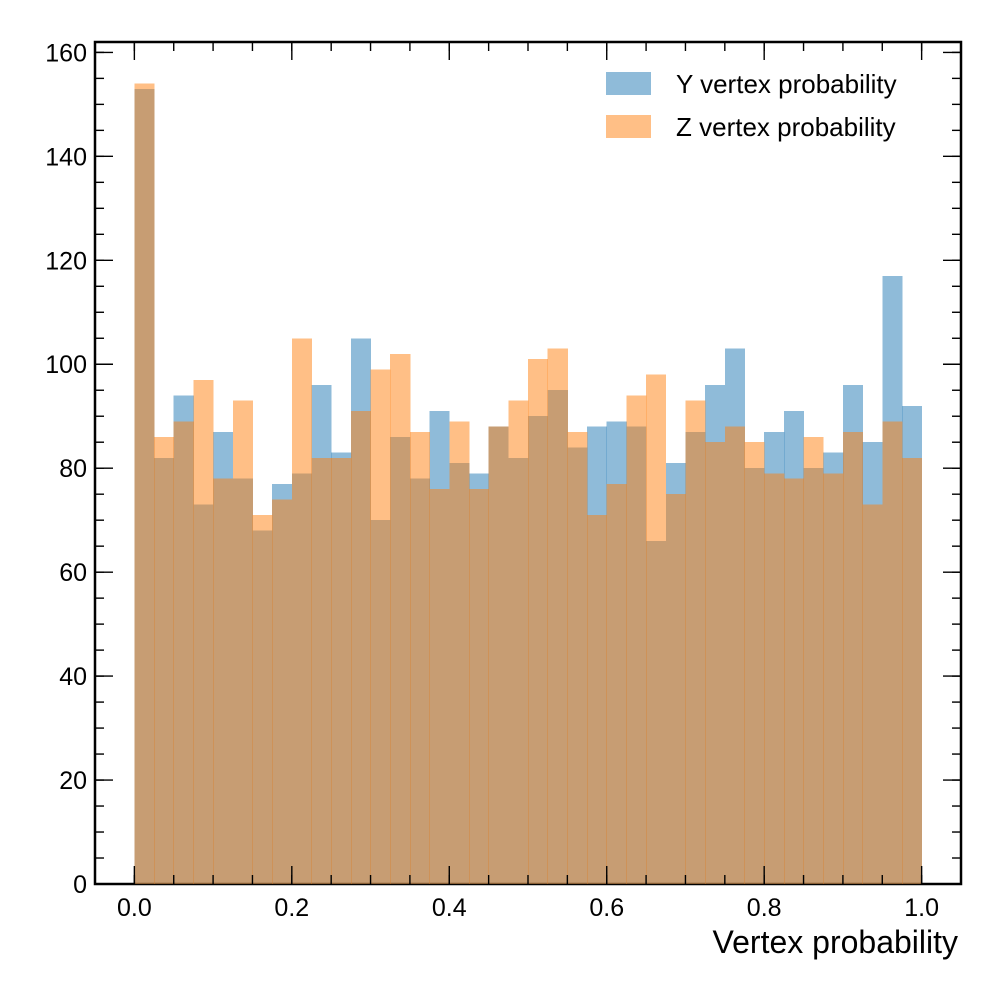 The height and width of the screenshot is (1000, 1000). Describe the element at coordinates (134, 908) in the screenshot. I see `x-tick-label: 0.0` at that location.